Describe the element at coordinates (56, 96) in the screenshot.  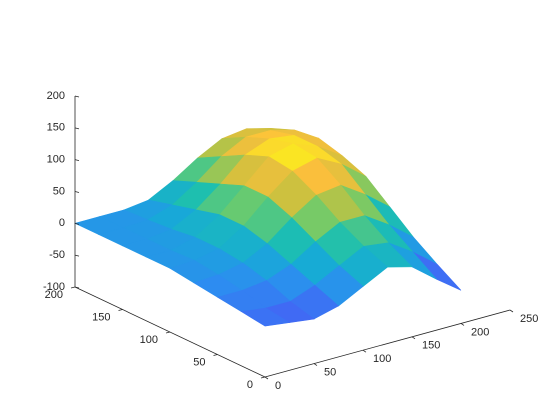
I see `z-tick-label: 200` at that location.